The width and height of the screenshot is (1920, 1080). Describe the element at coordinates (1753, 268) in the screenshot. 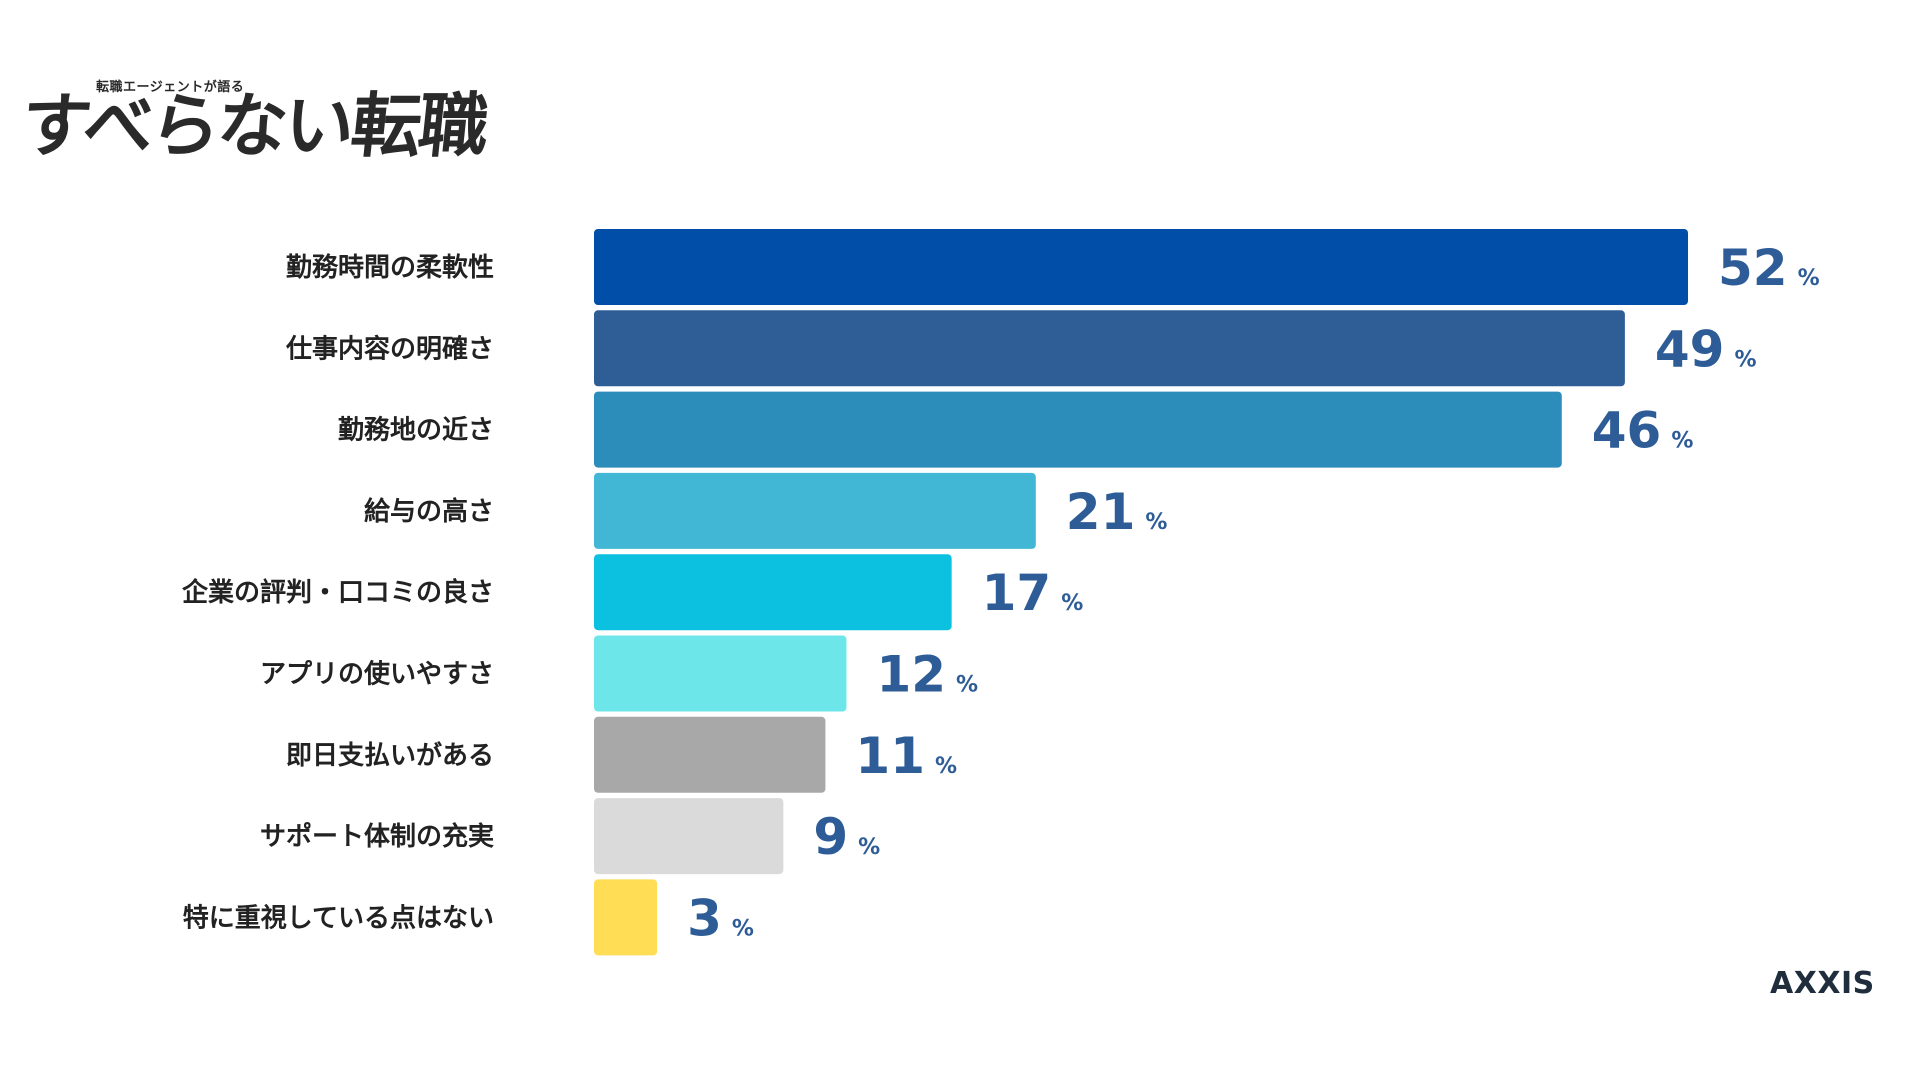

I see `value-number: 52` at that location.